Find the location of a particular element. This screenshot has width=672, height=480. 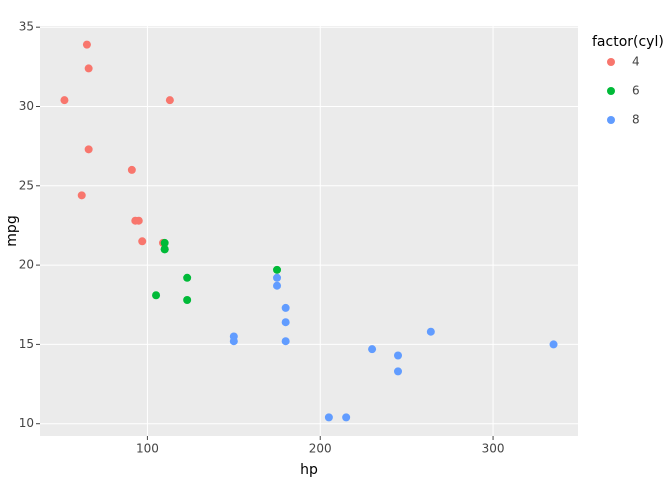

y-tick-label: 35 is located at coordinates (26, 27).